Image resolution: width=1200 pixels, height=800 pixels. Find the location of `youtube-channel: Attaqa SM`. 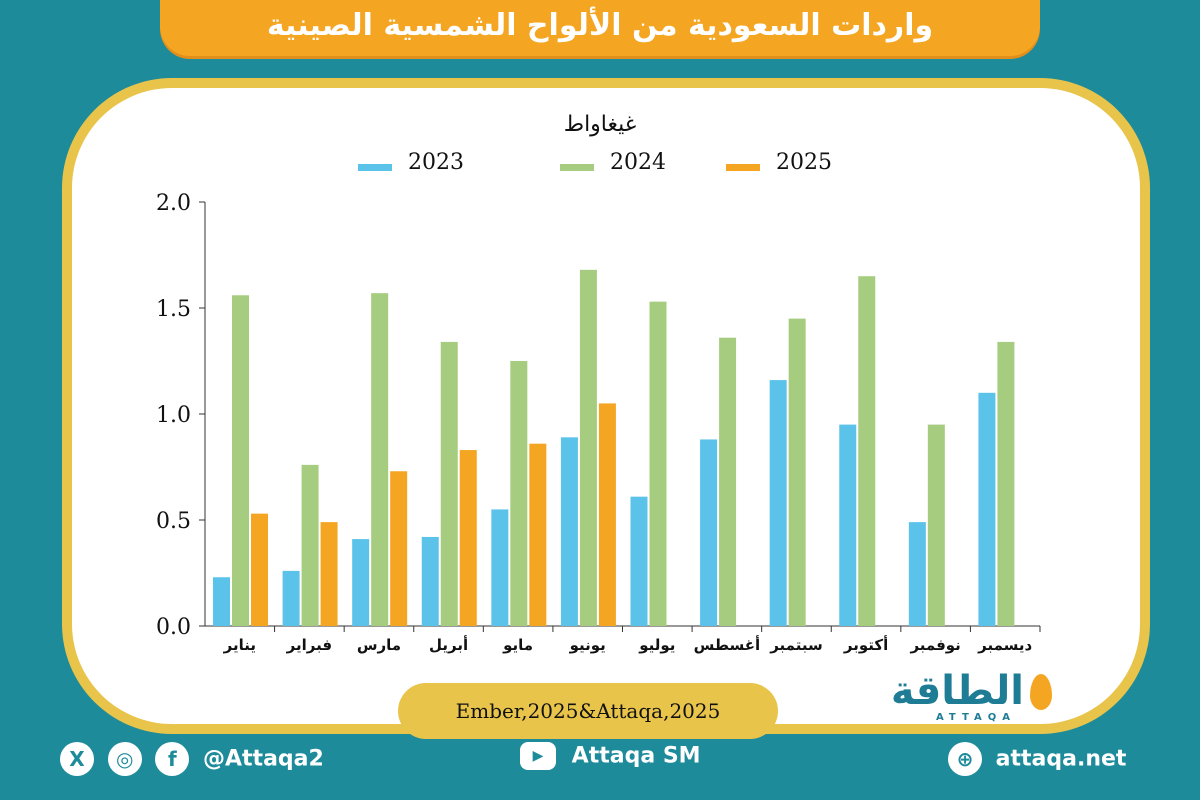

youtube-channel: Attaqa SM is located at coordinates (636, 756).